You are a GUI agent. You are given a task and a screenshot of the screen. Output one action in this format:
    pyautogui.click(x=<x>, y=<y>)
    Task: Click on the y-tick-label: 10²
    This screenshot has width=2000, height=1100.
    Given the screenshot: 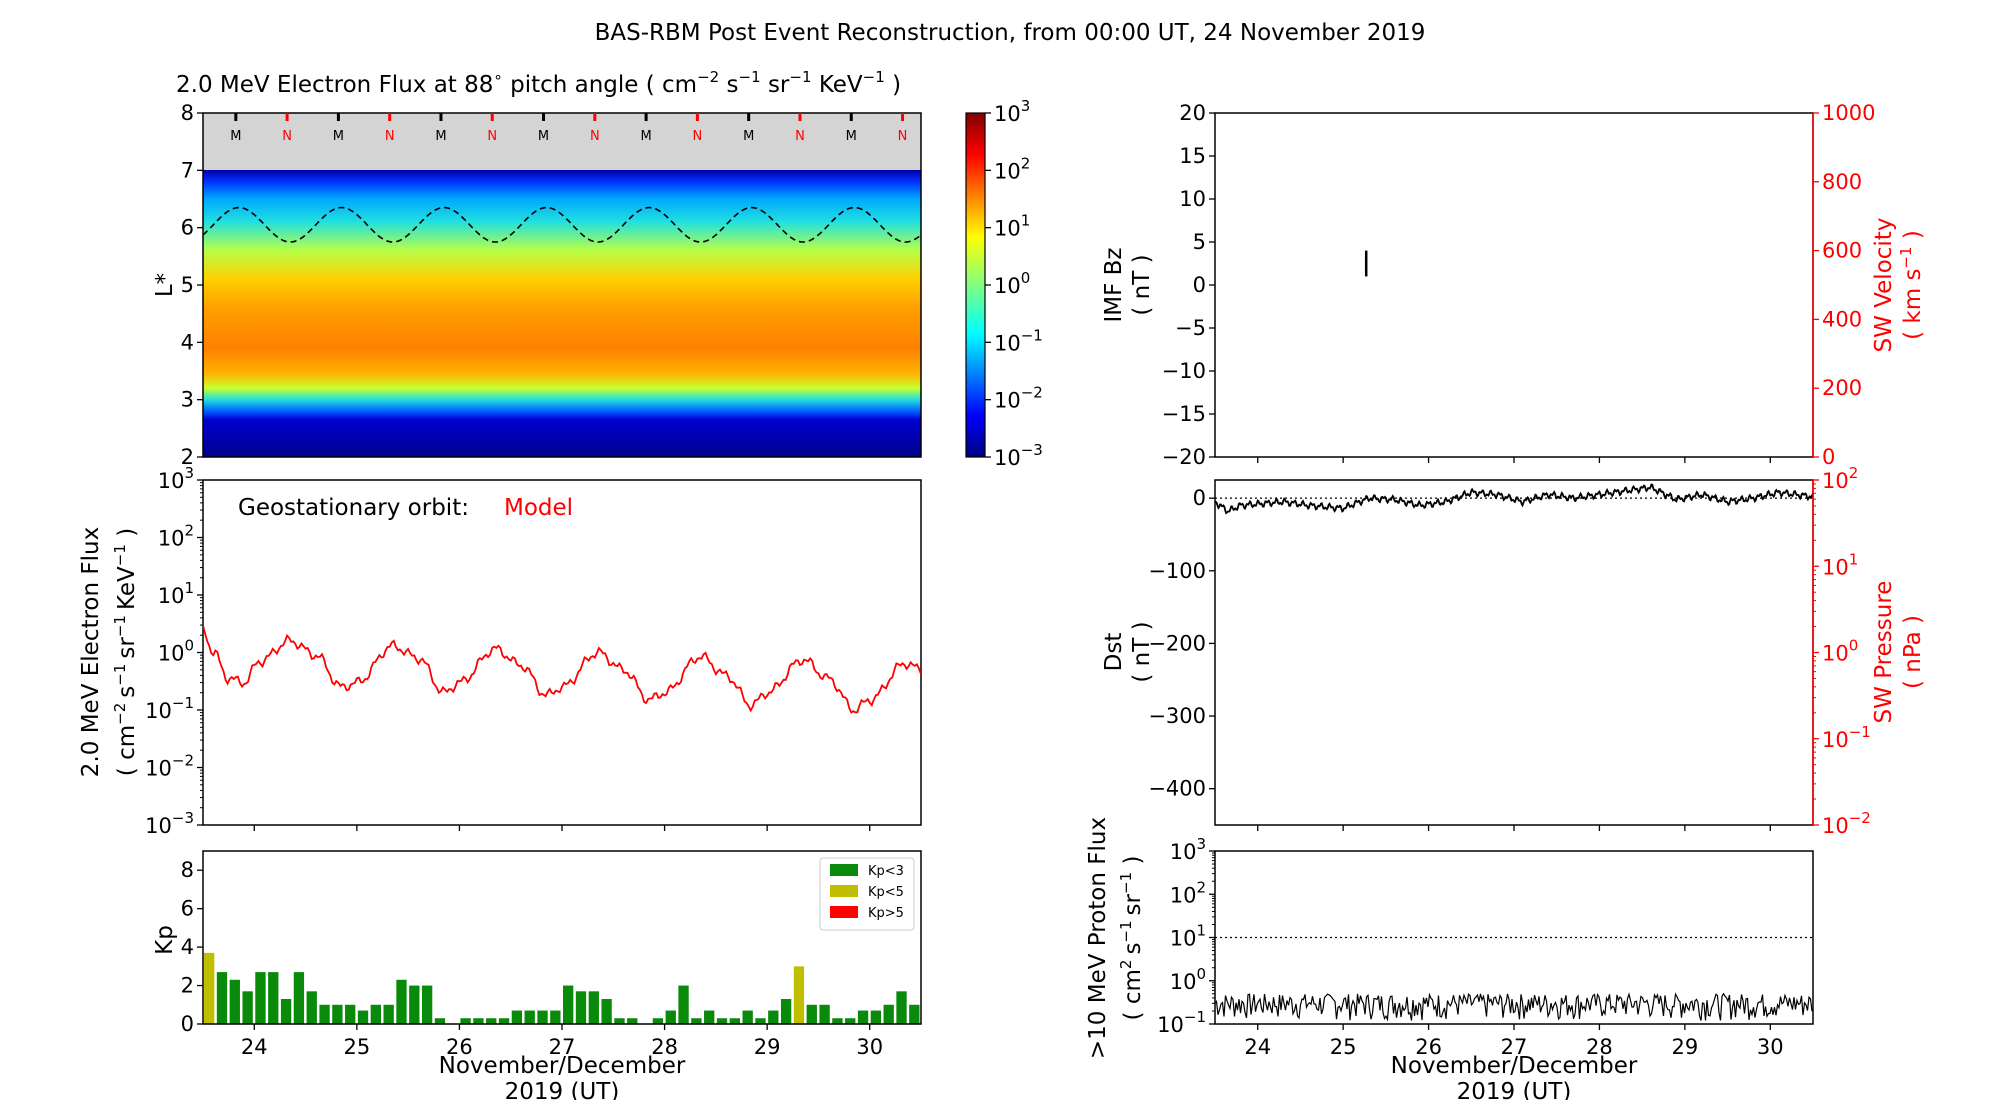 What is the action you would take?
    pyautogui.click(x=176, y=536)
    